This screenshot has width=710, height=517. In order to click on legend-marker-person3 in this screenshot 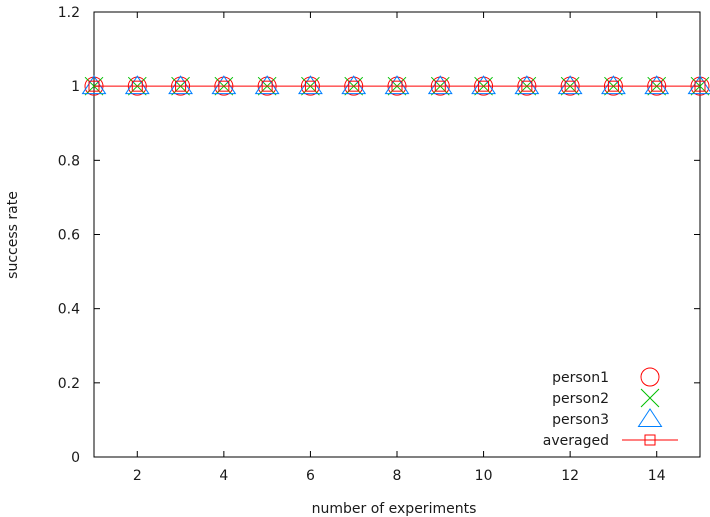, I will do `click(650, 417)`.